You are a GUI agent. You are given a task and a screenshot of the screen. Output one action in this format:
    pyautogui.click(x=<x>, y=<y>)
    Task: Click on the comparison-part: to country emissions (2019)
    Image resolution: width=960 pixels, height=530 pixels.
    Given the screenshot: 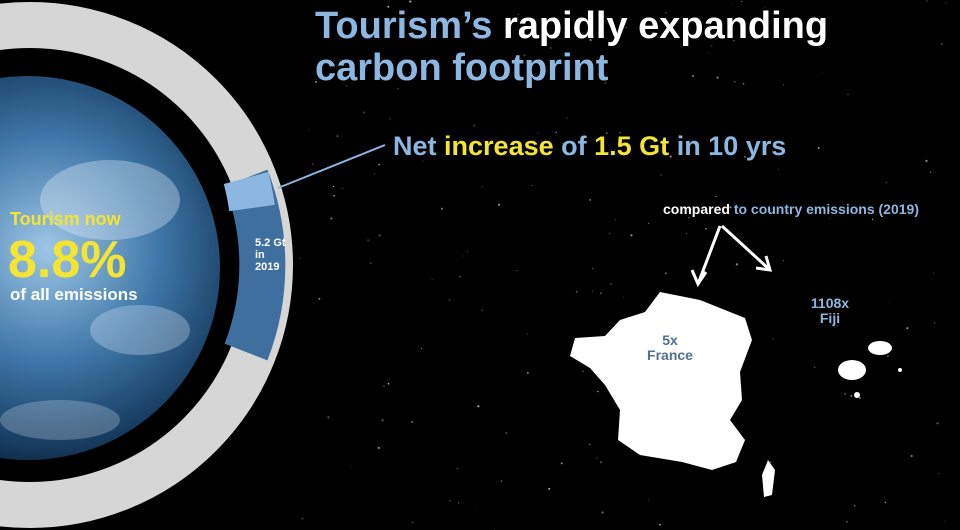 What is the action you would take?
    pyautogui.click(x=826, y=209)
    